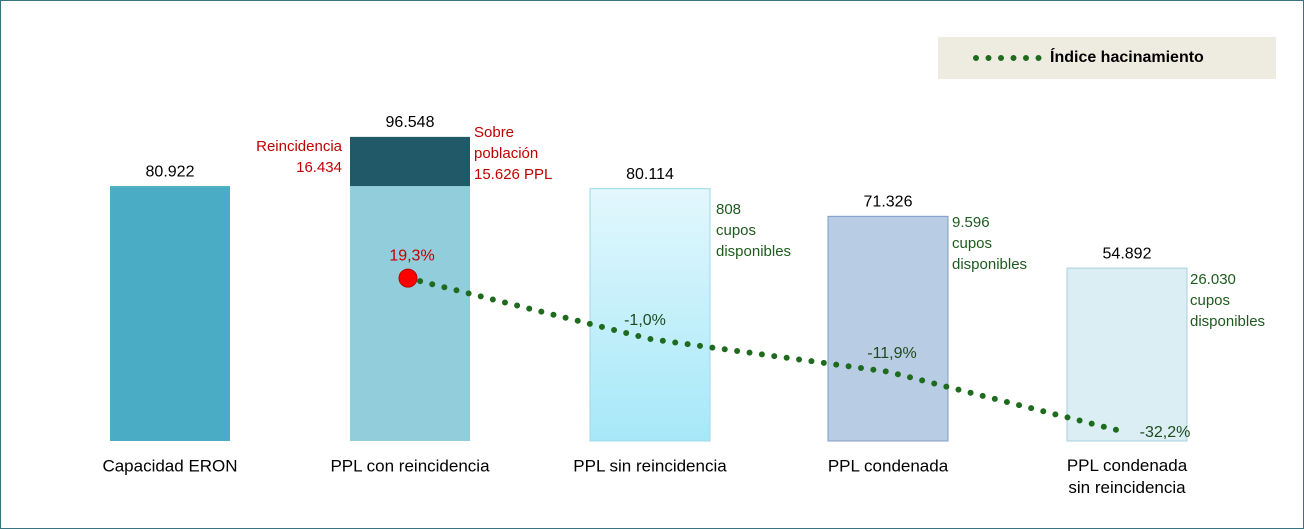  Describe the element at coordinates (299, 146) in the screenshot. I see `annotation: Reincidencia` at that location.